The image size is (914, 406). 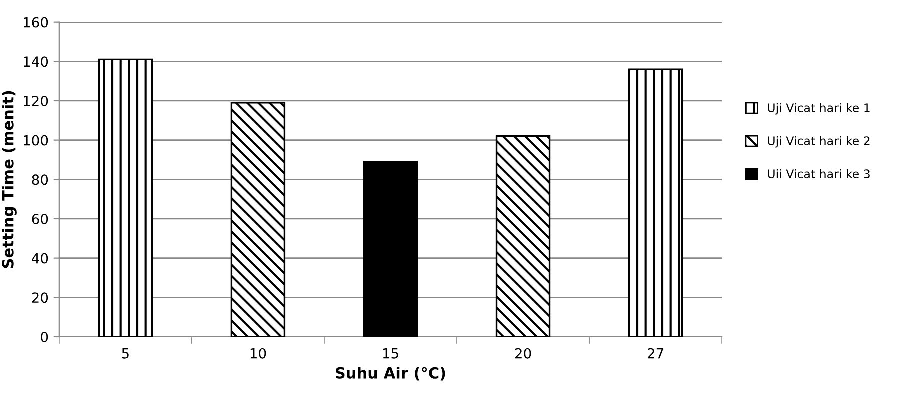 What do you see at coordinates (44, 337) in the screenshot?
I see `y-tick-label: 0` at bounding box center [44, 337].